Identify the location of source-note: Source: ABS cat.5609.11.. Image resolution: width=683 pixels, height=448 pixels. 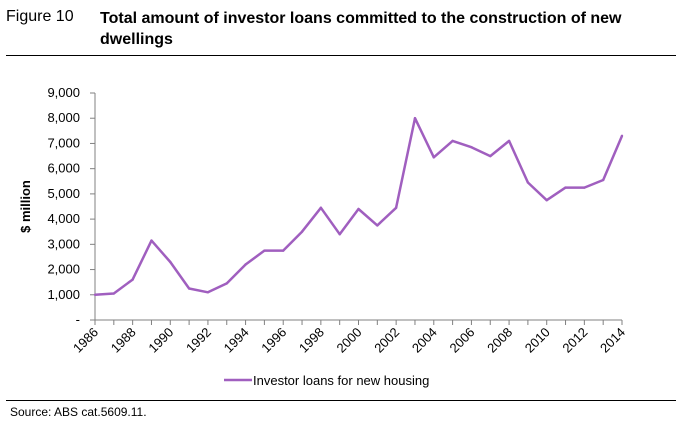
(78, 412).